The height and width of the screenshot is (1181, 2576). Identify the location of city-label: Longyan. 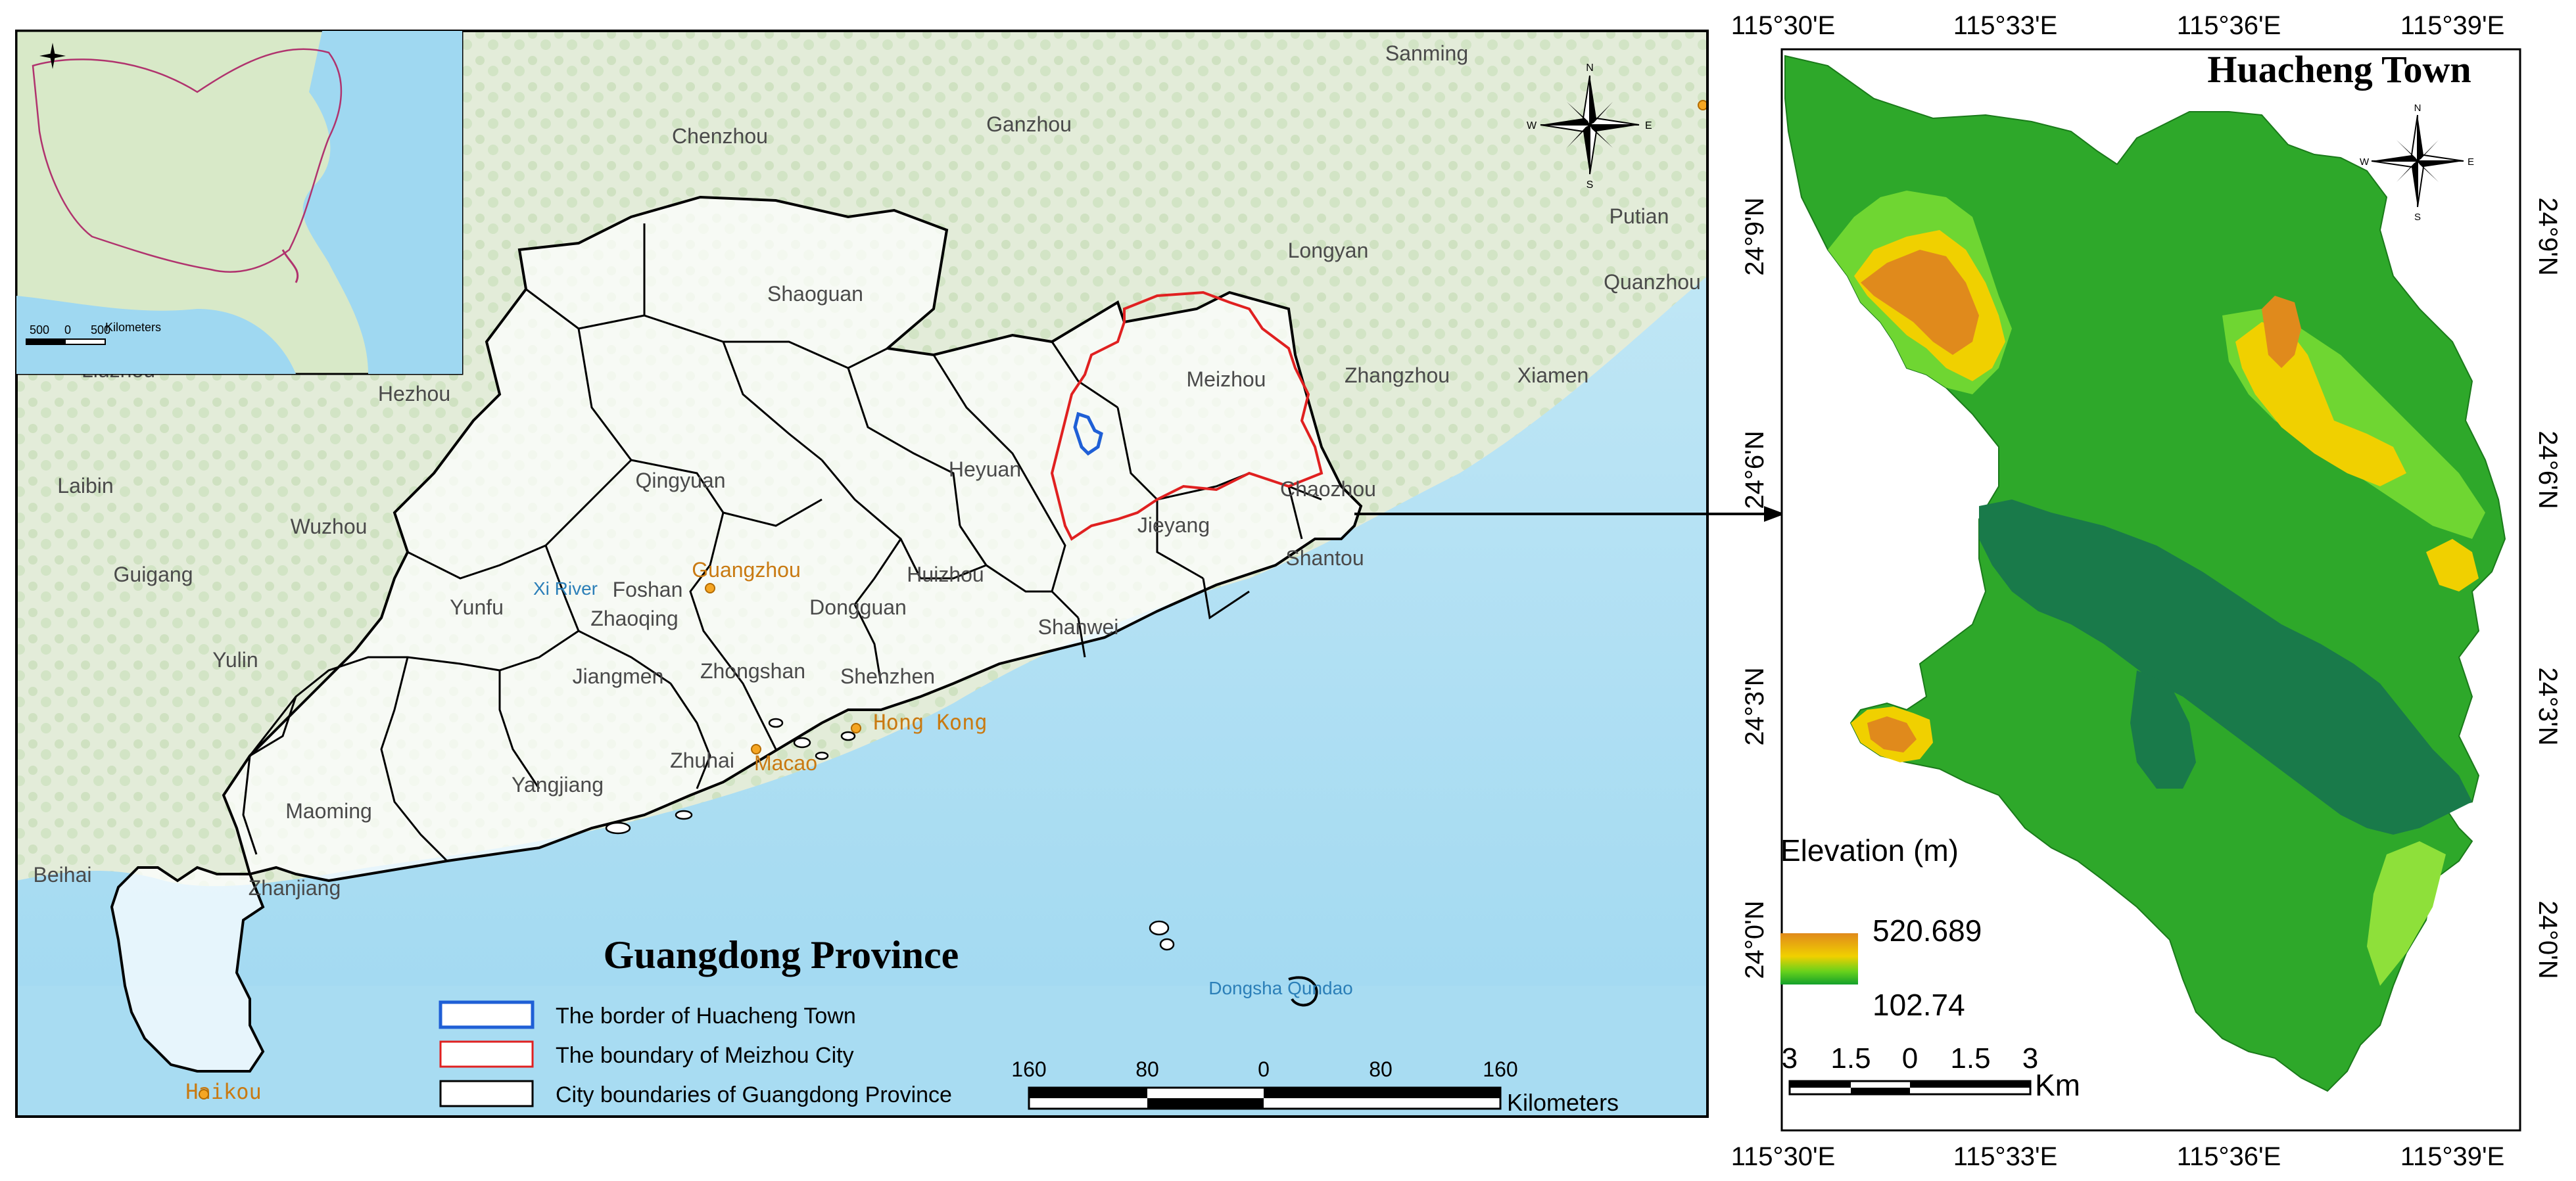
(1328, 250).